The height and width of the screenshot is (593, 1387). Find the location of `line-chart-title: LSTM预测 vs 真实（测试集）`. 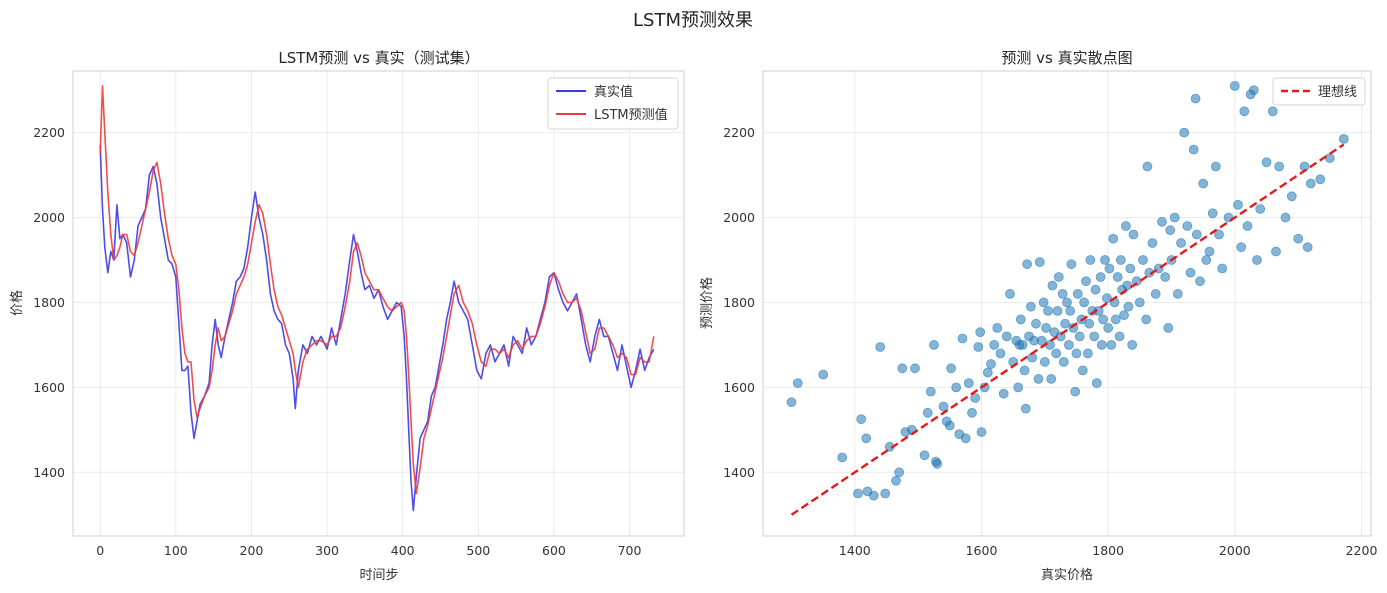

line-chart-title: LSTM预测 vs 真实（测试集） is located at coordinates (378, 58).